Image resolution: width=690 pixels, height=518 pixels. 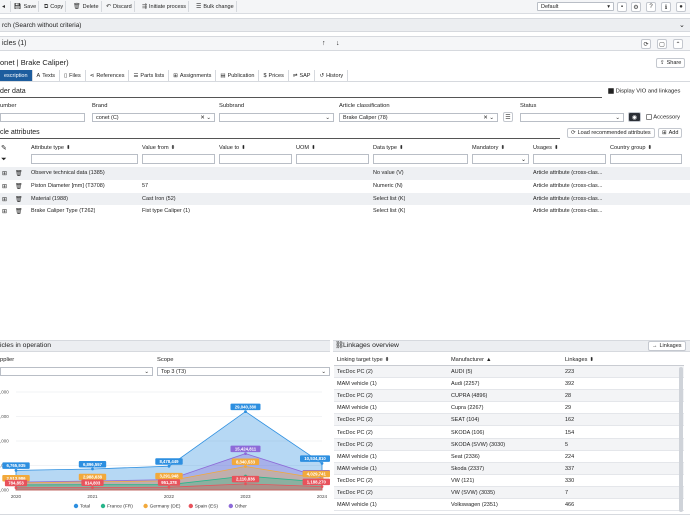 I want to click on tab-description: escription, so click(x=16, y=75).